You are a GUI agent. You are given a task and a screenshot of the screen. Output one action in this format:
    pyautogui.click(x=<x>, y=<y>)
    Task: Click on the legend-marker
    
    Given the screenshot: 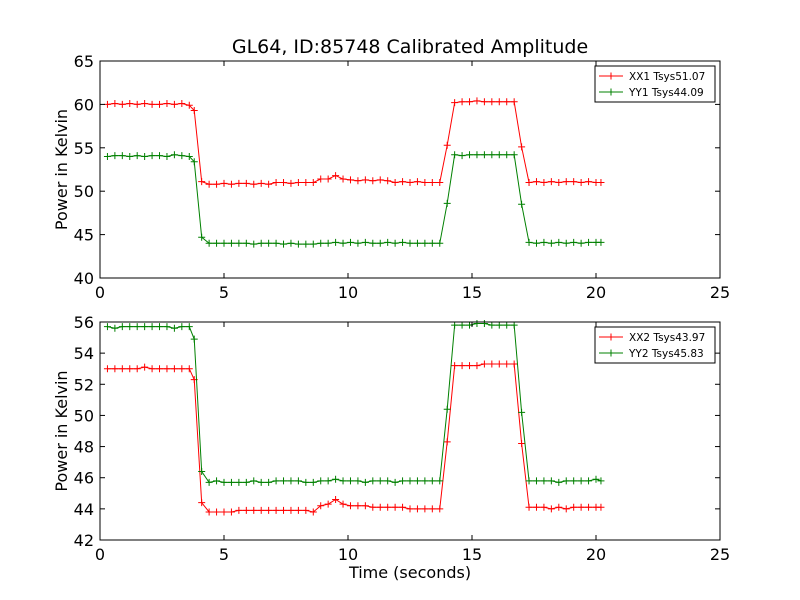 What is the action you would take?
    pyautogui.click(x=611, y=76)
    